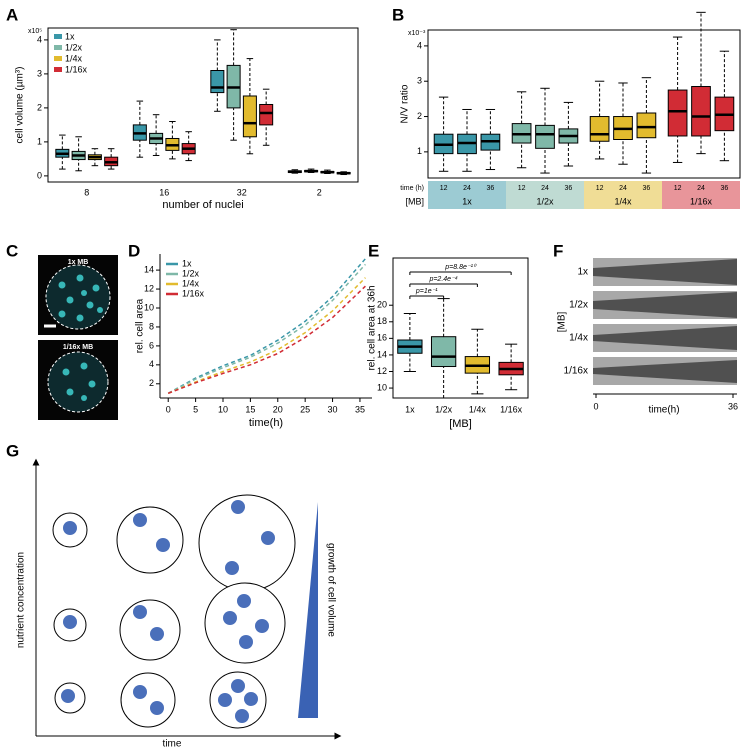 The image size is (747, 750). What do you see at coordinates (195, 409) in the screenshot?
I see `x-tick-label: 5` at bounding box center [195, 409].